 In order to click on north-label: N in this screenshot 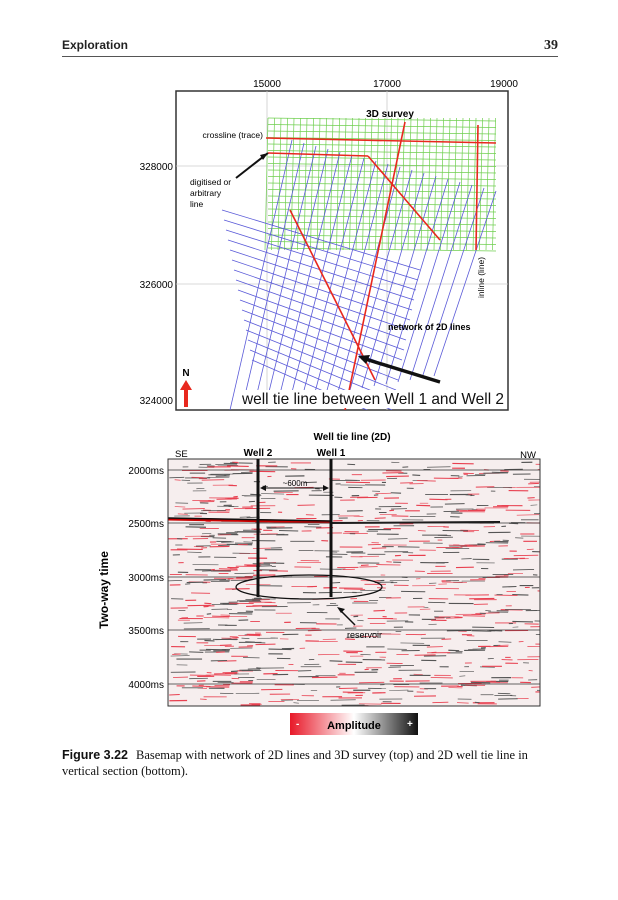, I will do `click(185, 373)`.